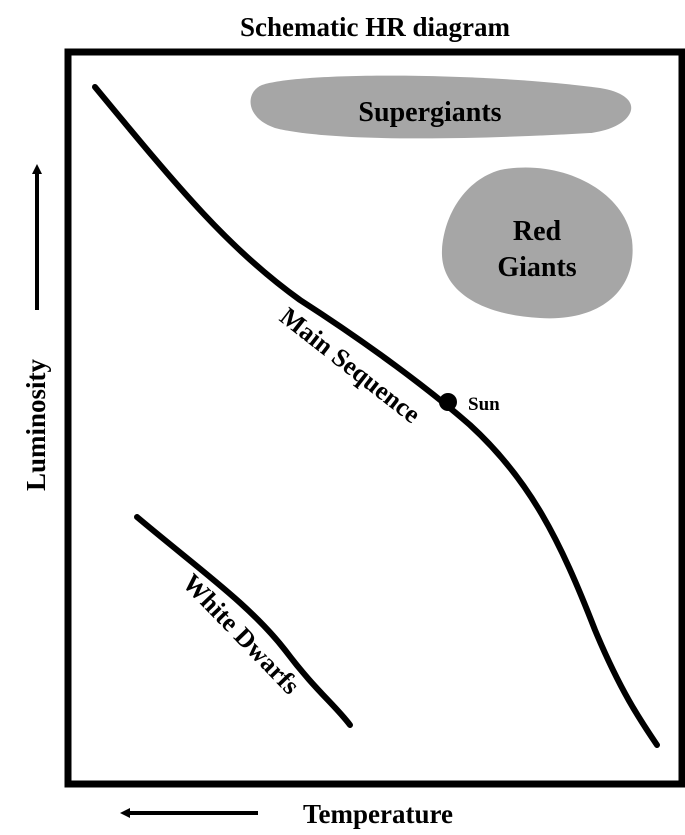  Describe the element at coordinates (241, 634) in the screenshot. I see `curve-label: White Dwarfs` at that location.